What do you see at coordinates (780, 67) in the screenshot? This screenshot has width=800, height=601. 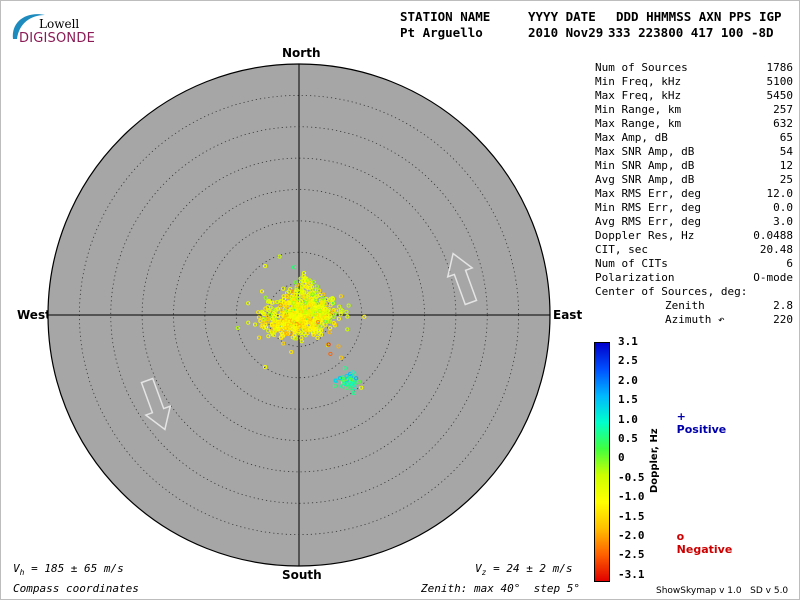 I see `stats-value: 1786` at bounding box center [780, 67].